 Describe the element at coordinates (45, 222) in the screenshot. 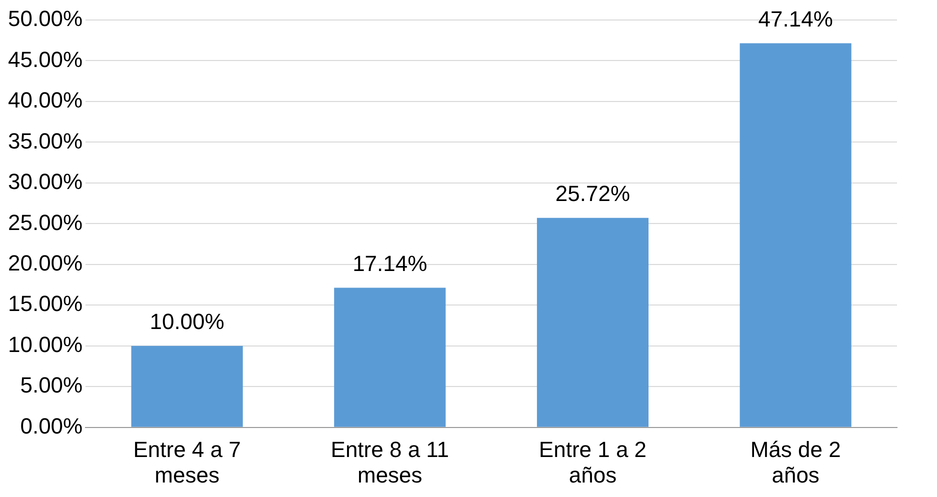

I see `y-tick-label: 25.00%` at that location.